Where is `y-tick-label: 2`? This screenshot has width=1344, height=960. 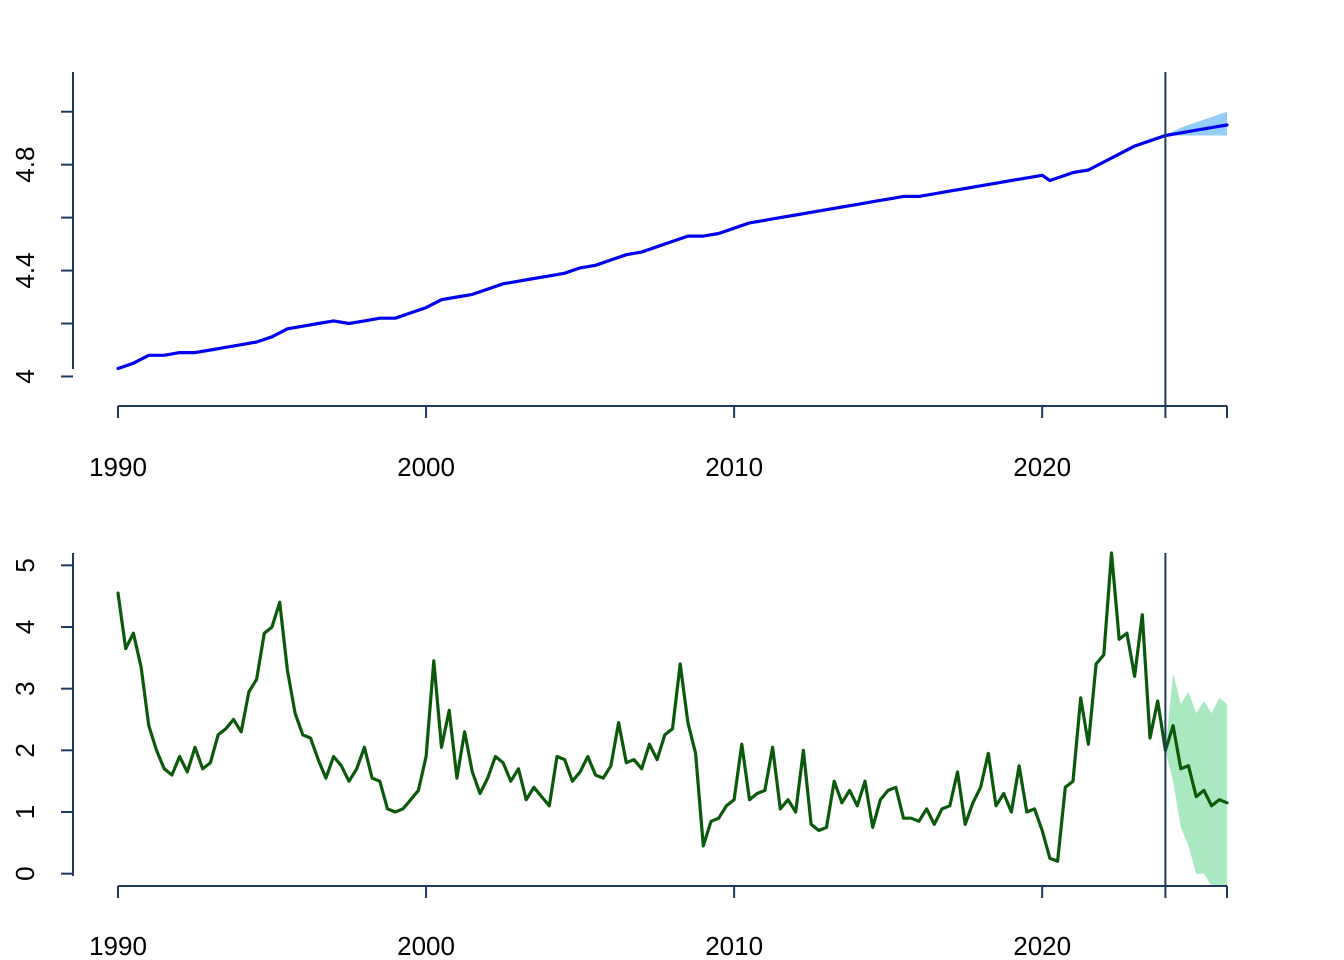 y-tick-label: 2 is located at coordinates (25, 750).